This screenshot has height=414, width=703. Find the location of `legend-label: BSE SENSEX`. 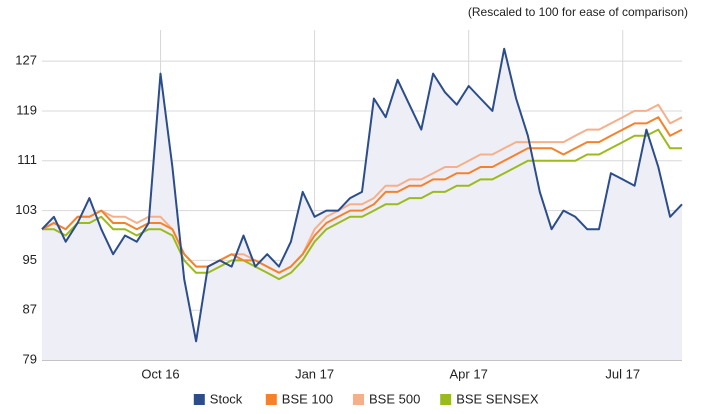

legend-label: BSE SENSEX is located at coordinates (497, 398).